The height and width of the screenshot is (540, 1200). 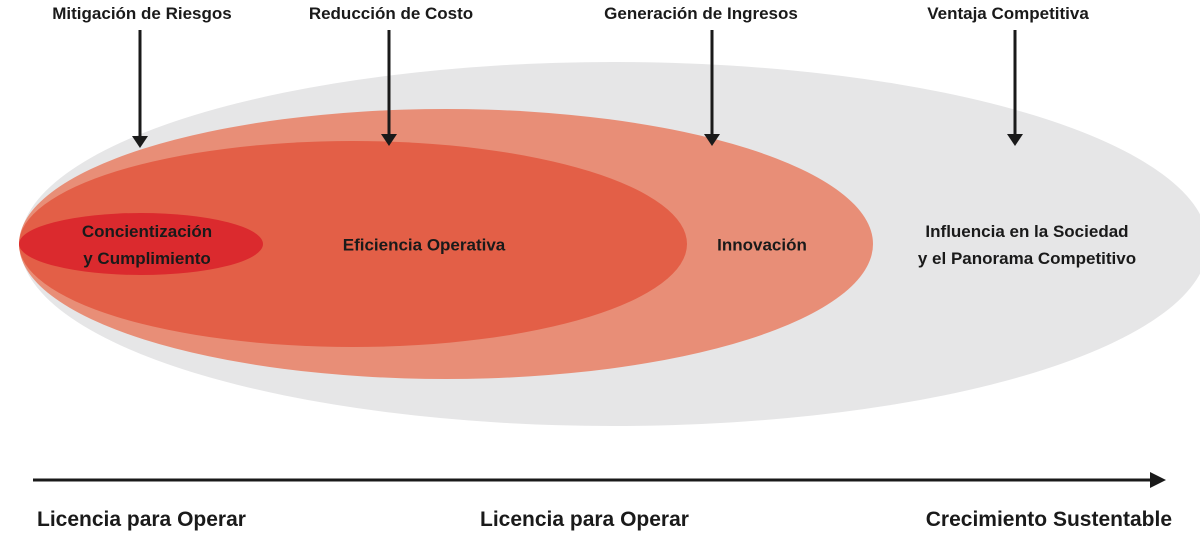 I want to click on axis-arrow, so click(x=599, y=480).